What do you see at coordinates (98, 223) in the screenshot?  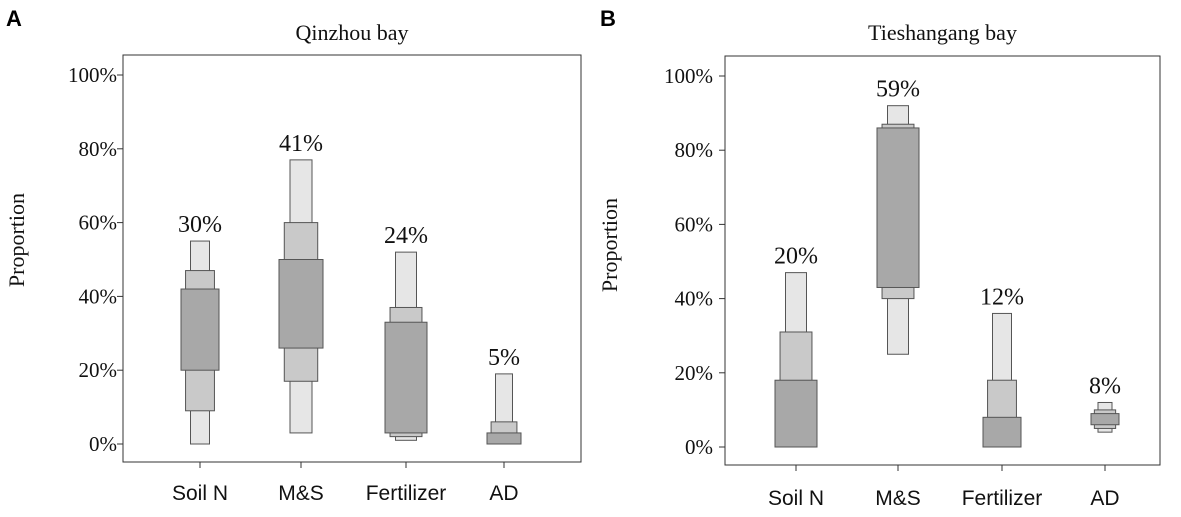 I see `panel-a-ytick-label: 60%` at bounding box center [98, 223].